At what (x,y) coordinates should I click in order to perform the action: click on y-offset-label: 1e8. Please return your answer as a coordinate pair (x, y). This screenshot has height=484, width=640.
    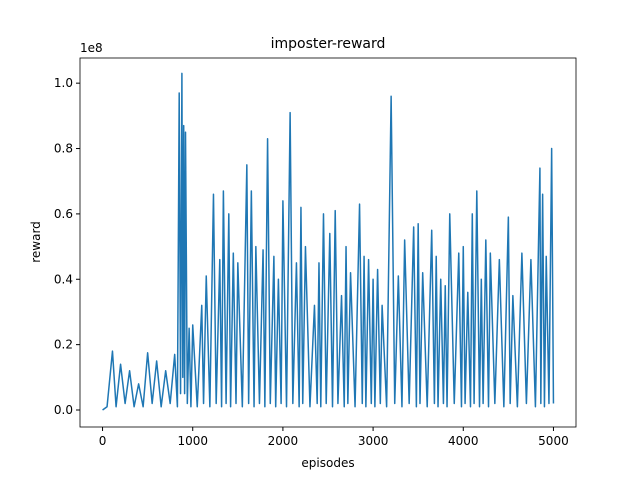
    Looking at the image, I should click on (91, 48).